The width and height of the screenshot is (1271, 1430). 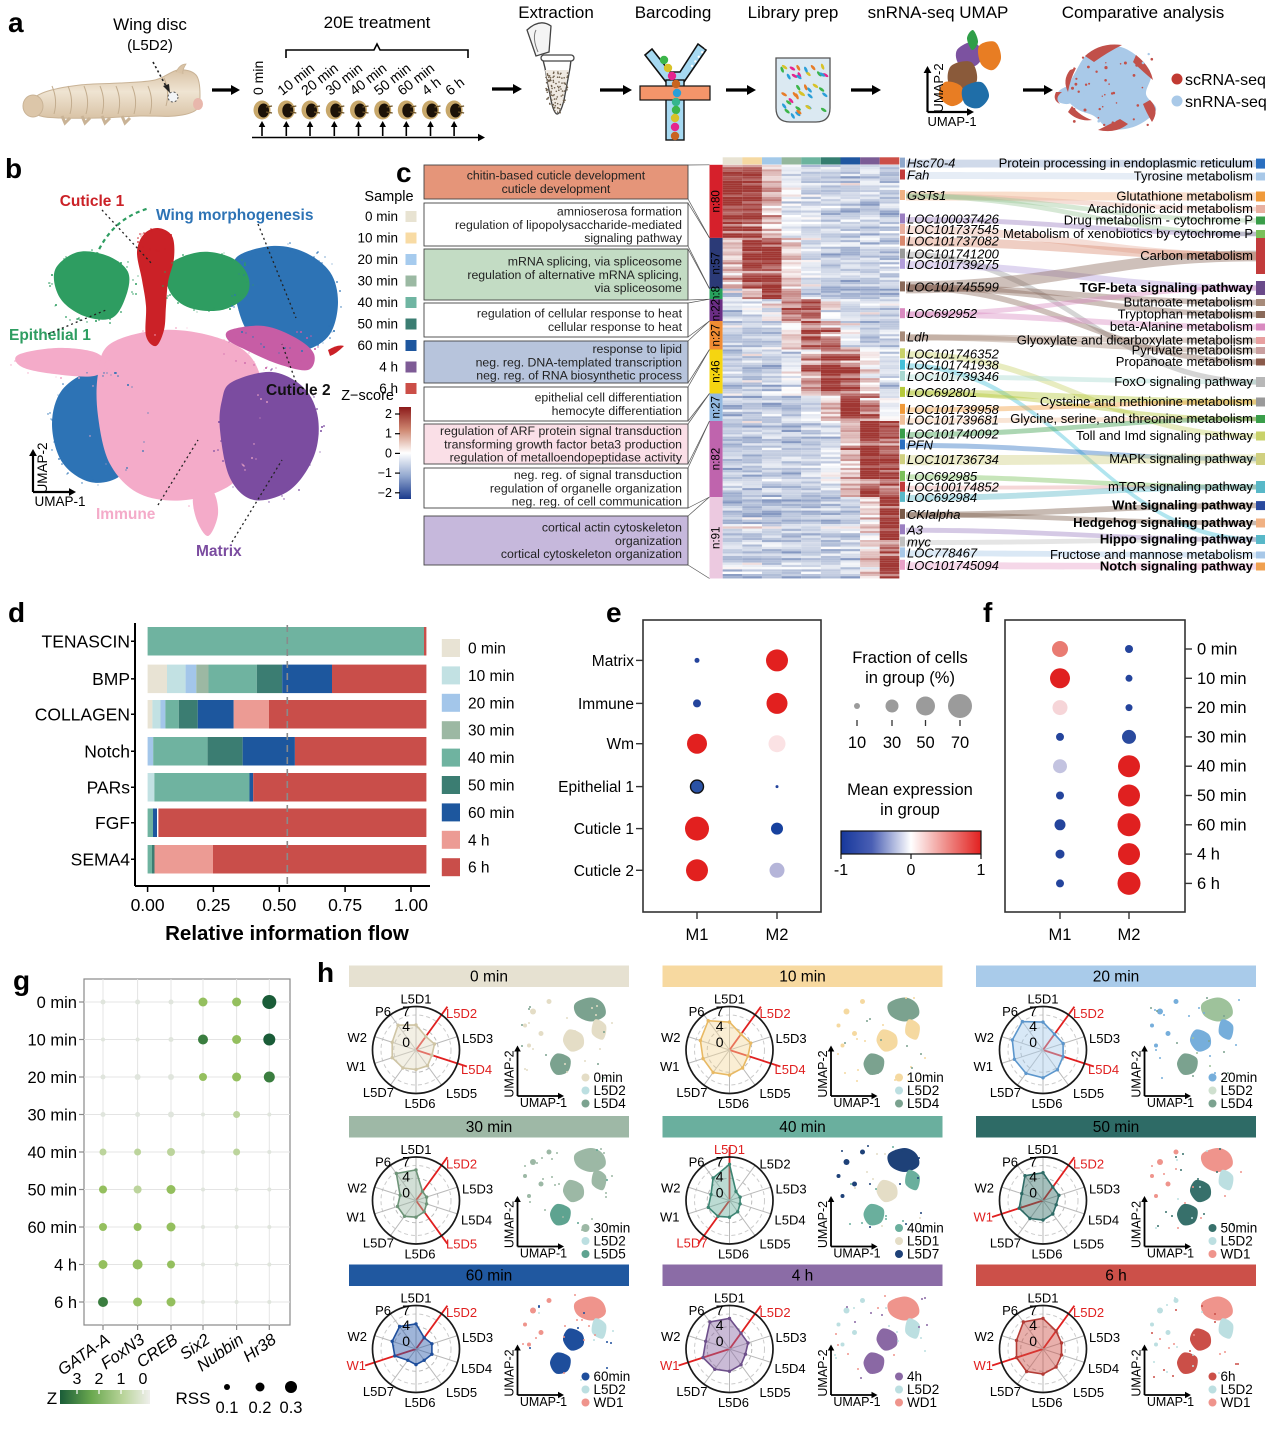 What do you see at coordinates (673, 12) in the screenshot?
I see `svg-text: Barcoding` at bounding box center [673, 12].